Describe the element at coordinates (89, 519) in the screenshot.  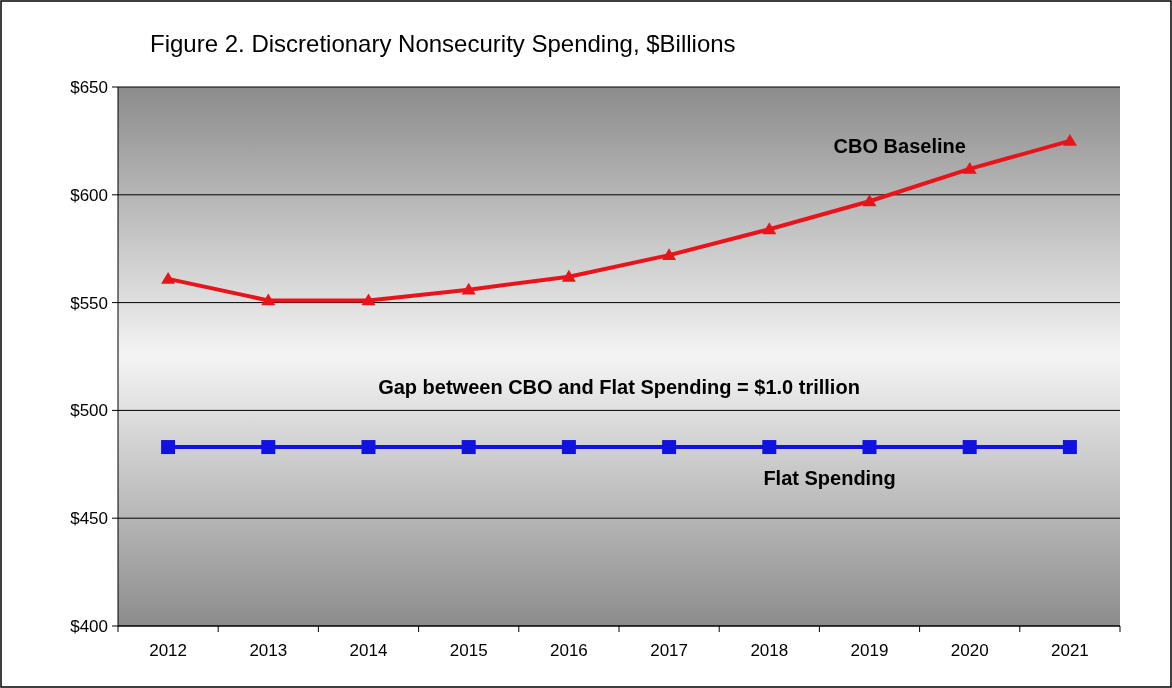
I see `y-tick-label: $450` at that location.